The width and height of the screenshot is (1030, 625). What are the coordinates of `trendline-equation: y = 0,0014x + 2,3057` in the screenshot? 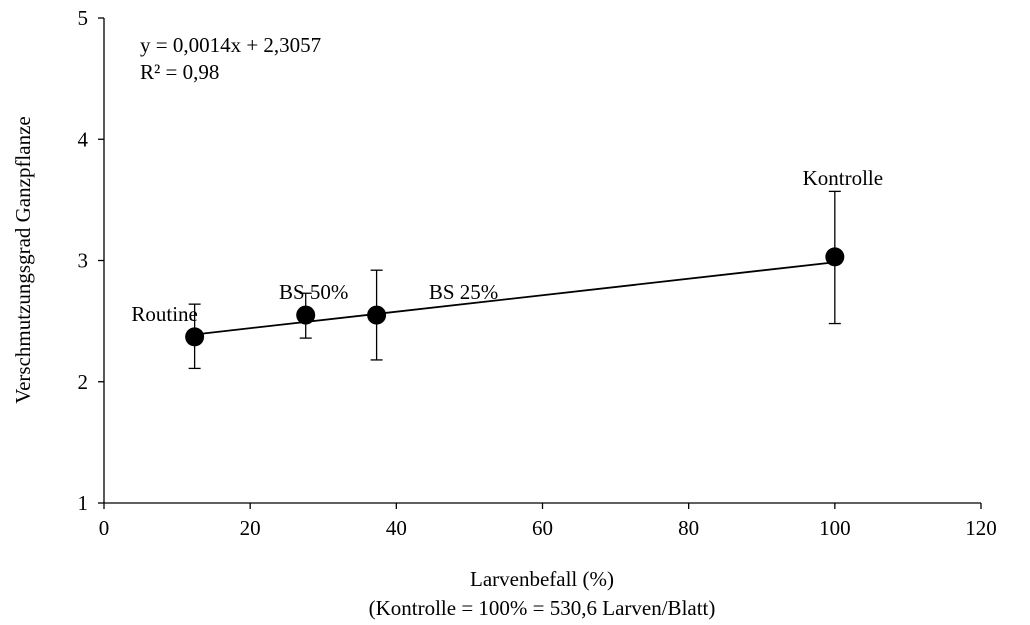 It's located at (230, 45).